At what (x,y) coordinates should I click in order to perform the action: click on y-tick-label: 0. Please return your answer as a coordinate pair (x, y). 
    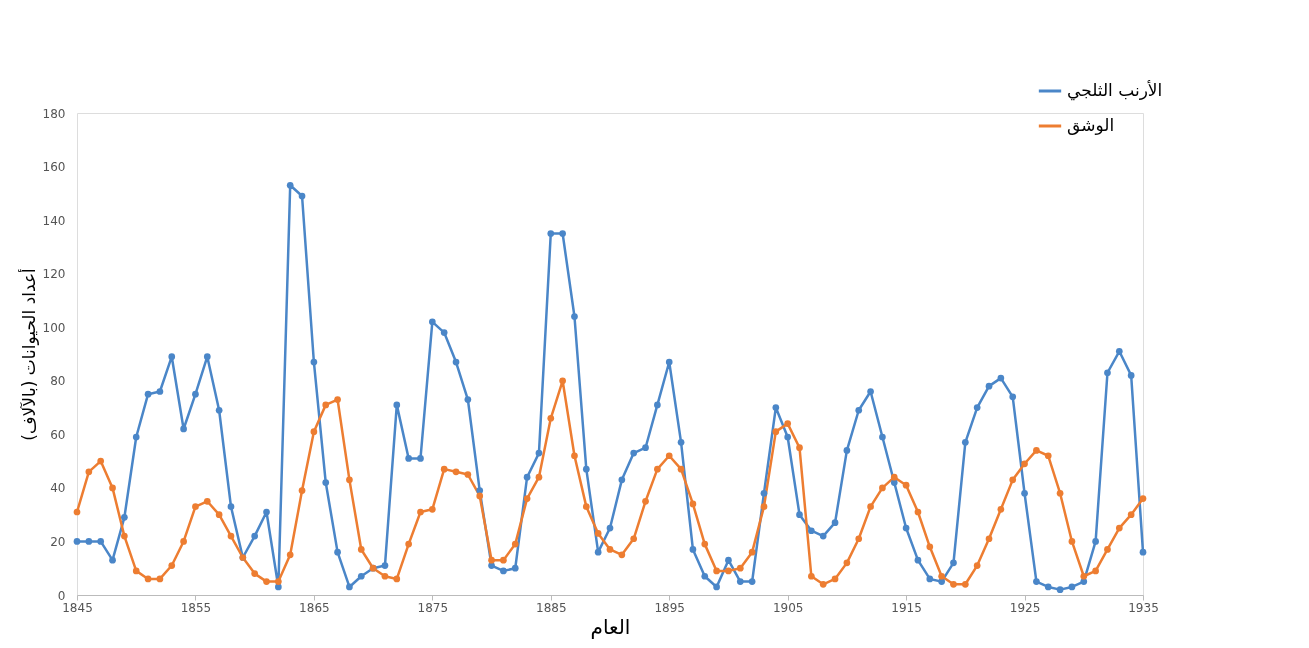
    Looking at the image, I should click on (61, 595).